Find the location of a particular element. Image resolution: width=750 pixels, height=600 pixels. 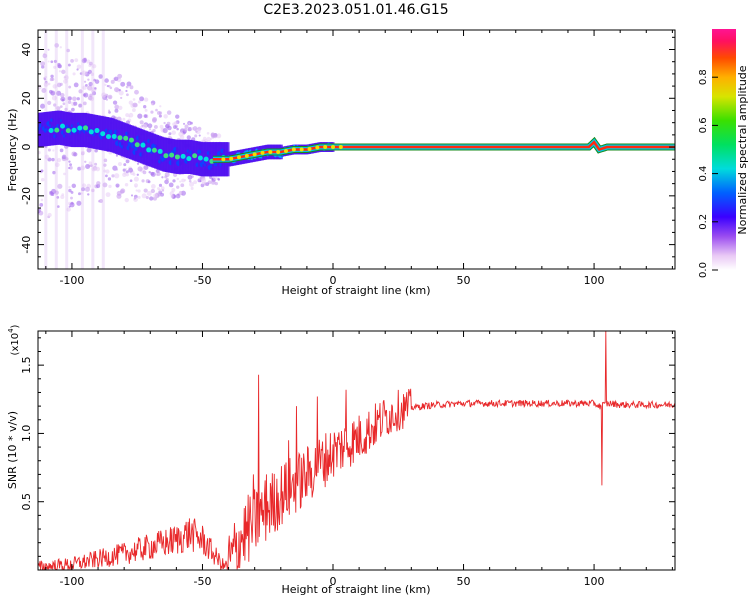

snr-multiplier: (x104) is located at coordinates (14, 339).